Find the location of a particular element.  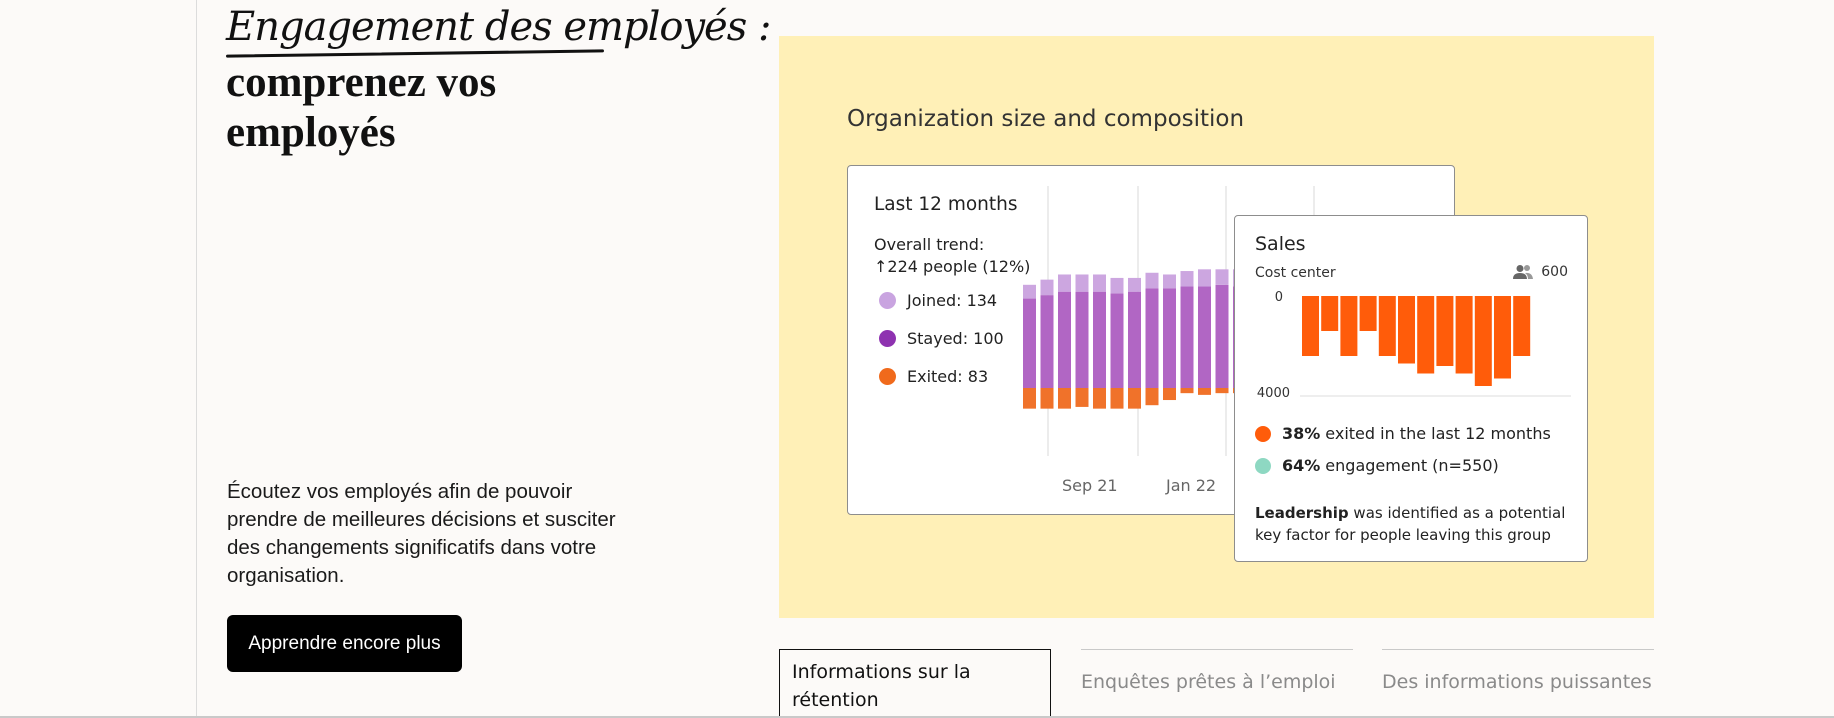

legend-label: Stayed: 100 is located at coordinates (955, 338).